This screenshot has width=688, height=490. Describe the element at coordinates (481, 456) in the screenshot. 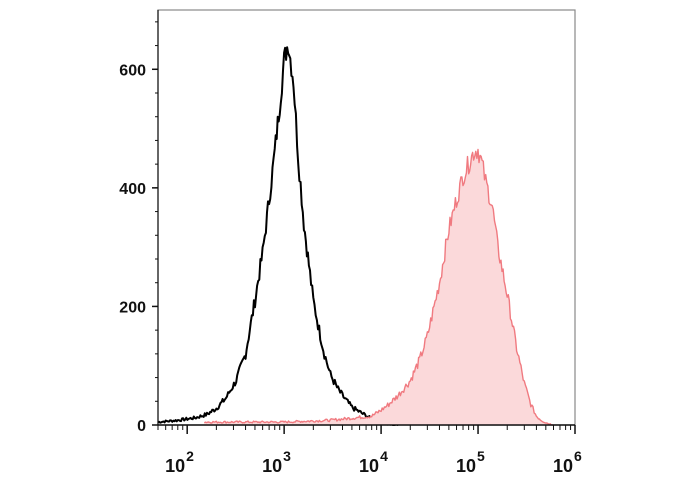

I see `x-tick-exponent-3: 5` at that location.